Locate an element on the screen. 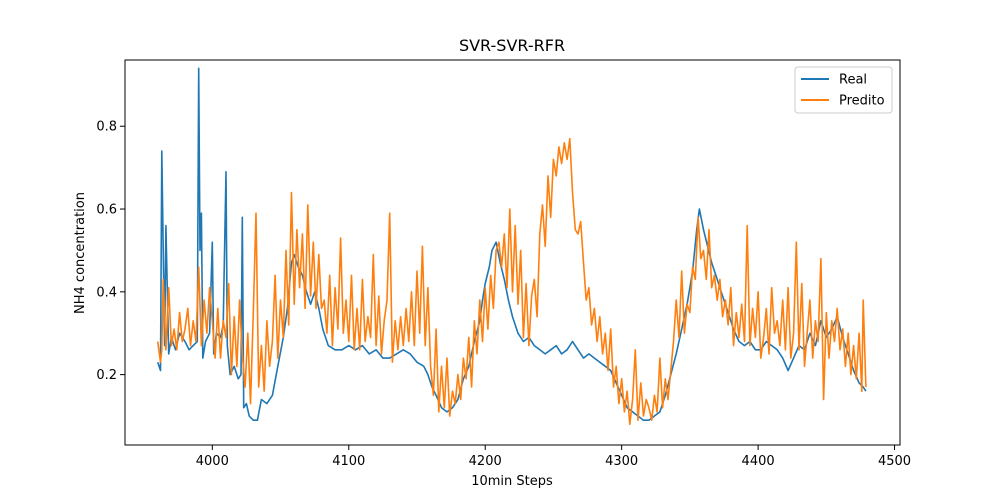 This screenshot has height=500, width=1000. y-tick-label: 0.2 is located at coordinates (106, 375).